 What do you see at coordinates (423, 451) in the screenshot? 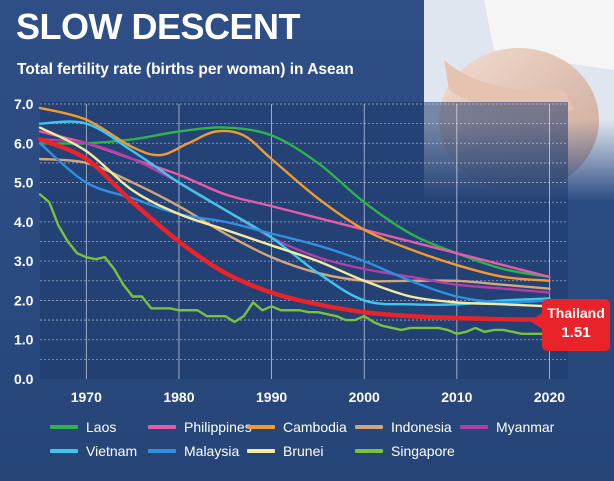
I see `legend-label: Singapore` at bounding box center [423, 451].